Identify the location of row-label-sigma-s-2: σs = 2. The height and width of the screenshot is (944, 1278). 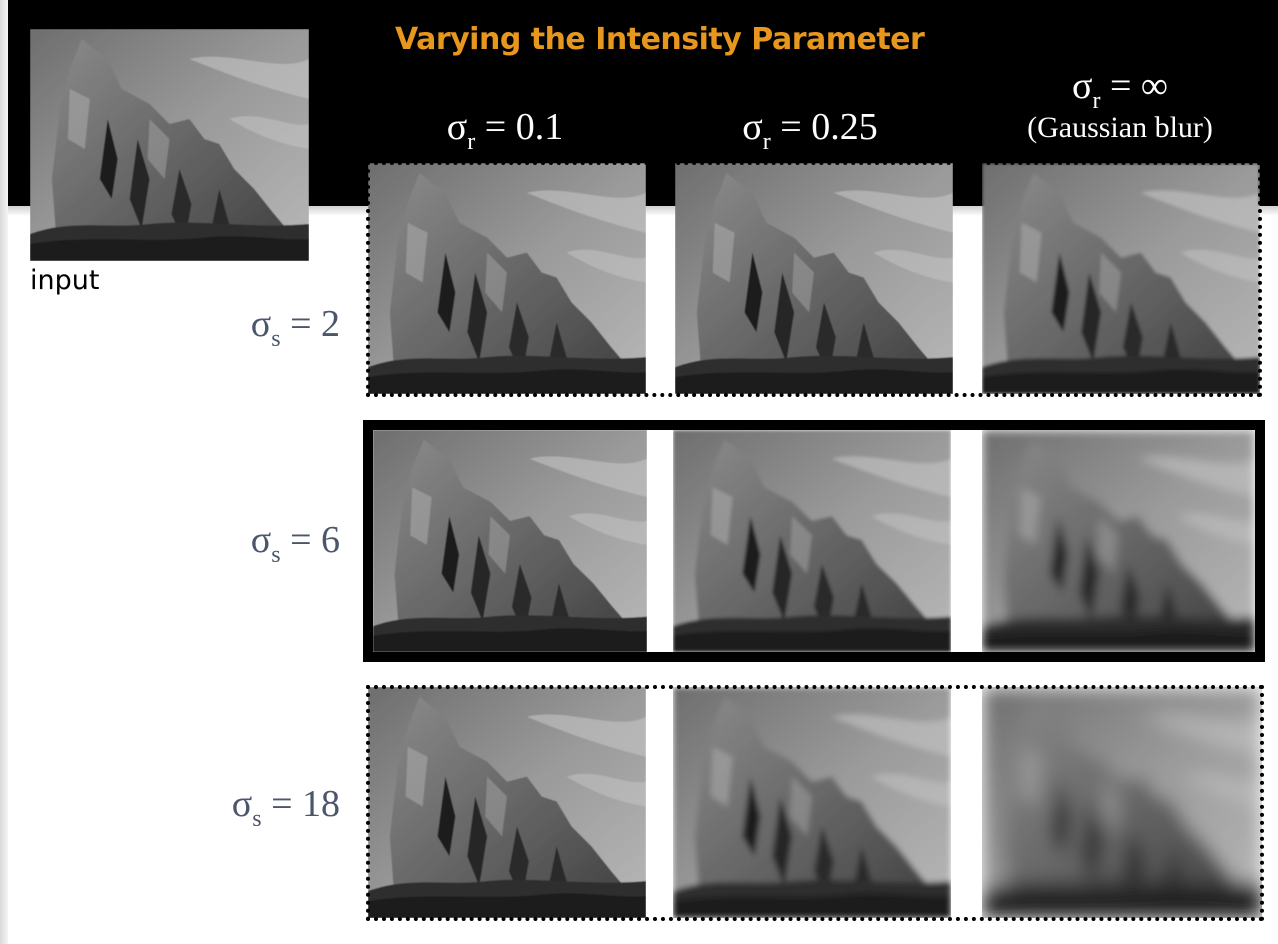
(295, 327).